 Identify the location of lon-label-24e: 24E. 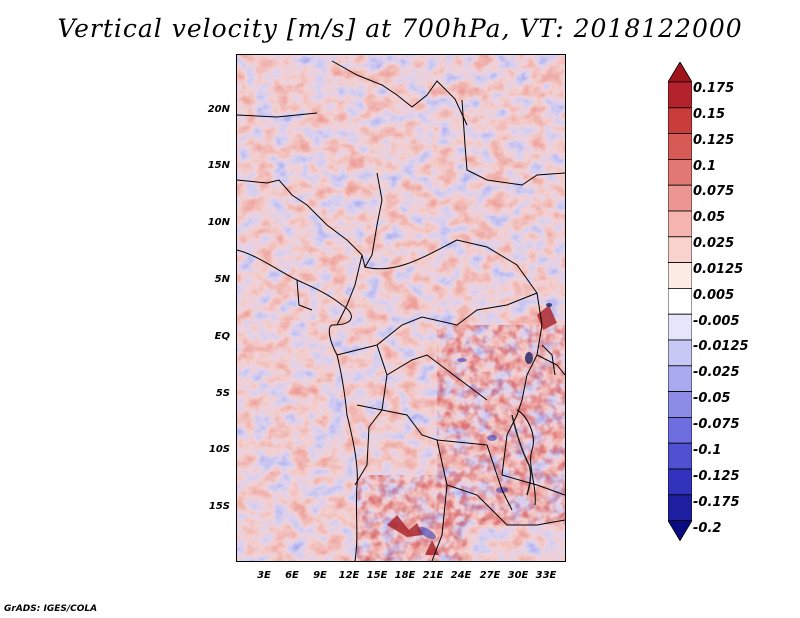
(461, 575).